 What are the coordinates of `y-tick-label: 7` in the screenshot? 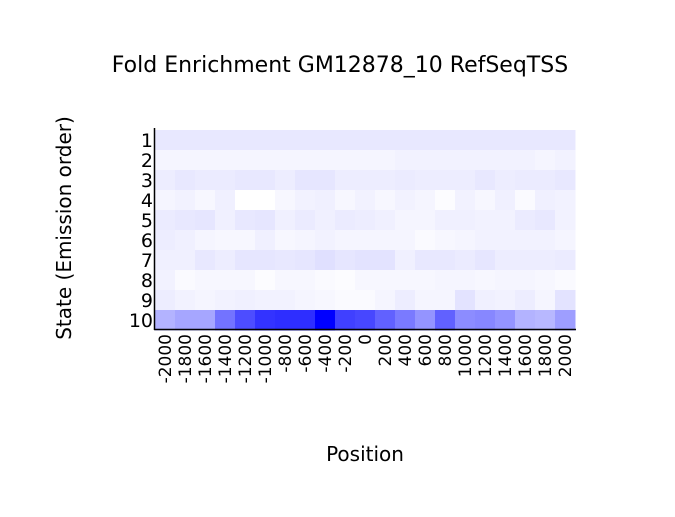 It's located at (147, 261).